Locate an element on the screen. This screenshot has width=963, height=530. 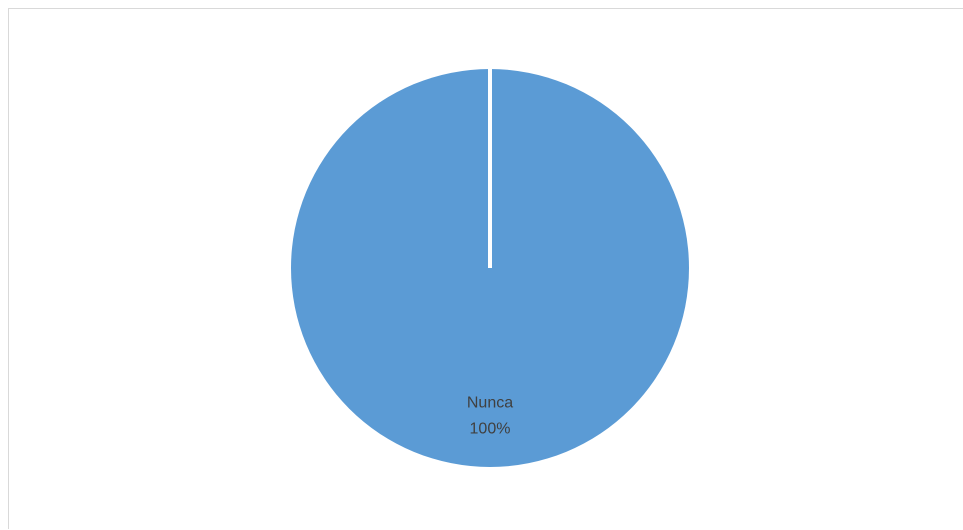
slice-category-label: Nunca is located at coordinates (490, 402).